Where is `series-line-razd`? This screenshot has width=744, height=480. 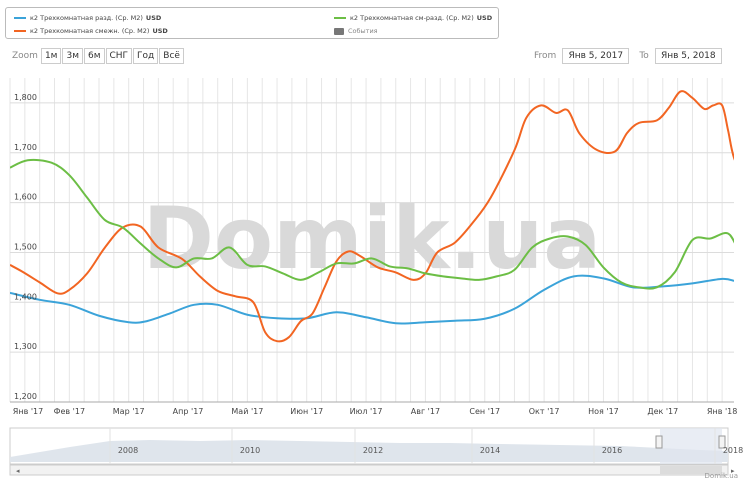
series-line-razd is located at coordinates (372, 299).